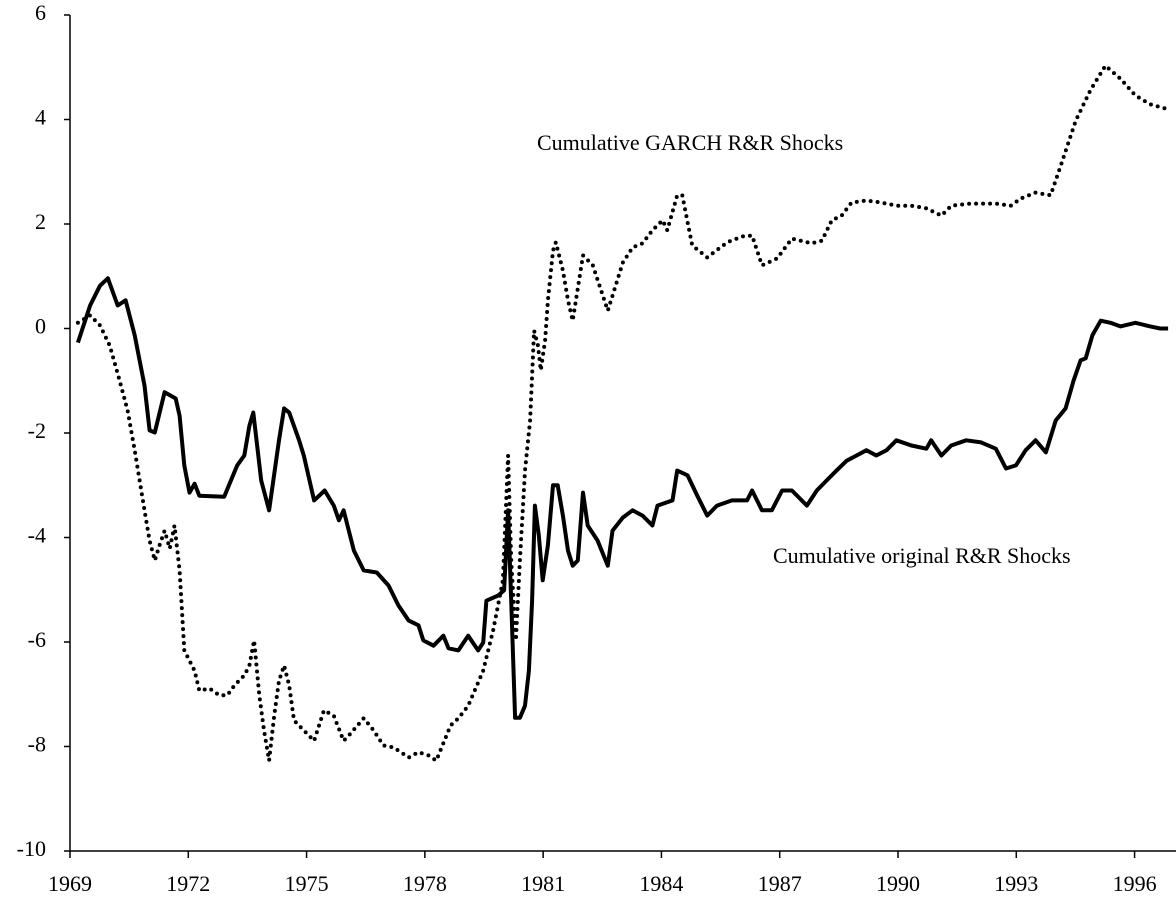  What do you see at coordinates (780, 883) in the screenshot?
I see `x-tick-label: 1987` at bounding box center [780, 883].